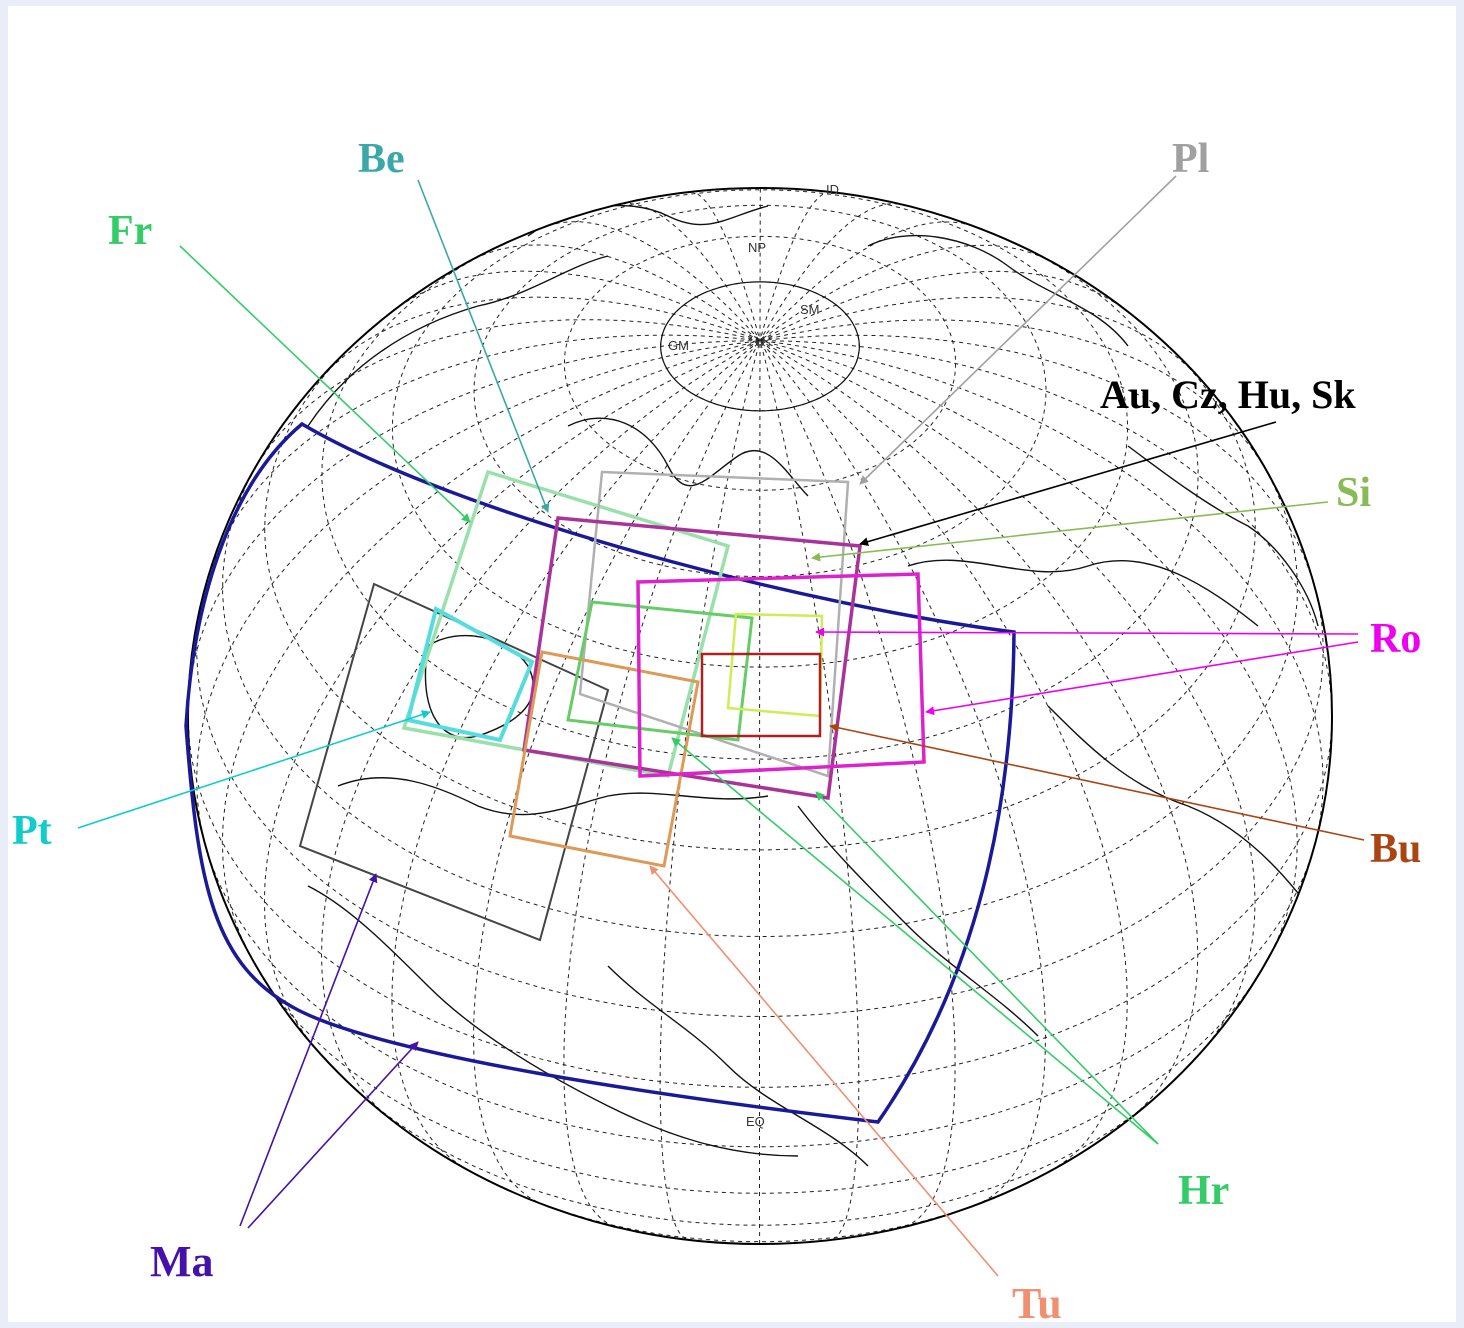 Image resolution: width=1464 pixels, height=1328 pixels. What do you see at coordinates (381, 159) in the screenshot?
I see `label-be: Be` at bounding box center [381, 159].